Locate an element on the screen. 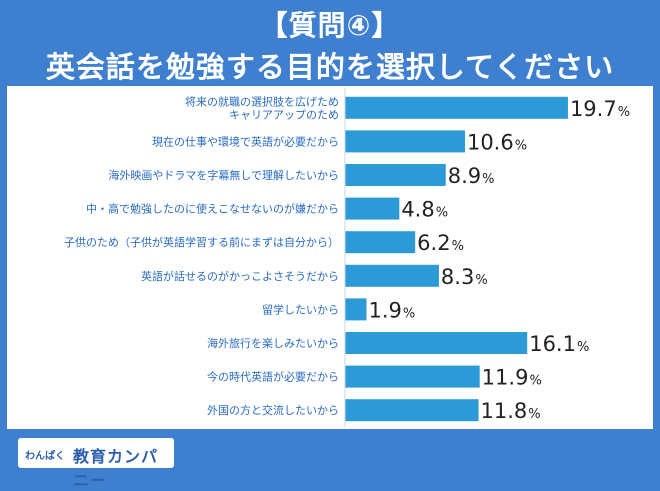 This screenshot has width=660, height=491. category-label: 留学したいから is located at coordinates (300, 309).